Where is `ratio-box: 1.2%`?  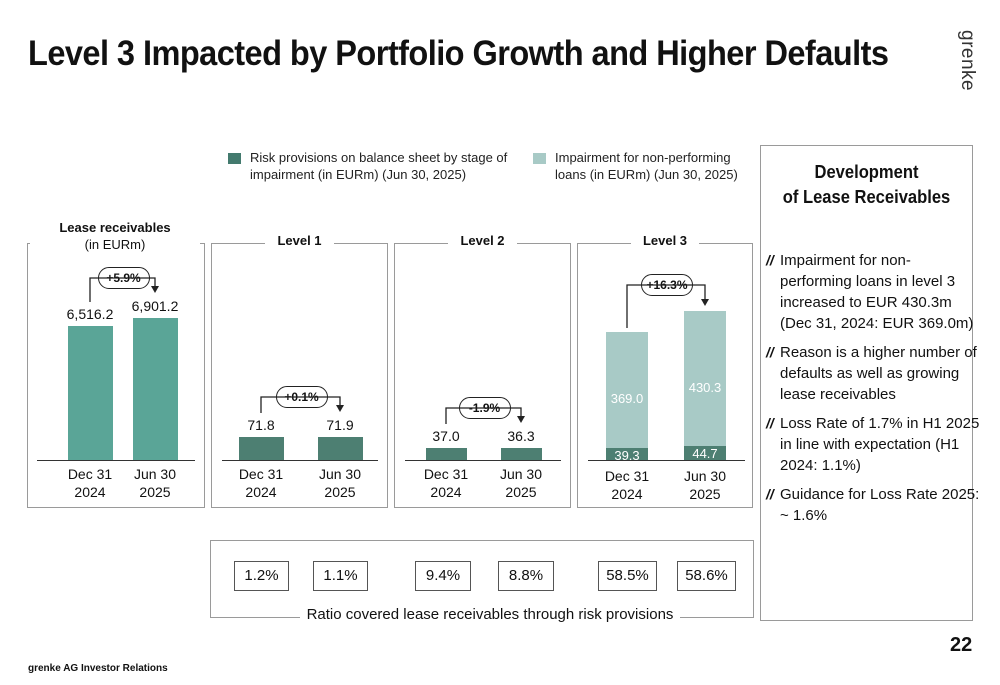 ratio-box: 1.2% is located at coordinates (261, 576).